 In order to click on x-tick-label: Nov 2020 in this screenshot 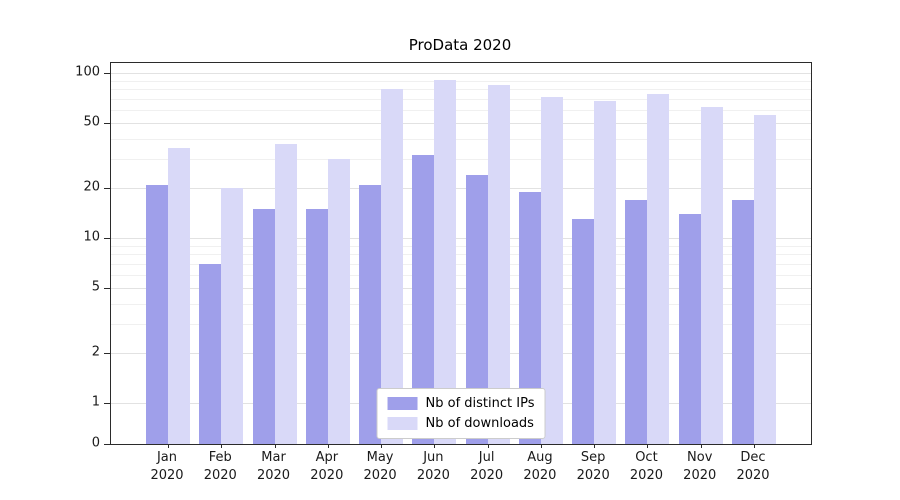, I will do `click(700, 466)`.